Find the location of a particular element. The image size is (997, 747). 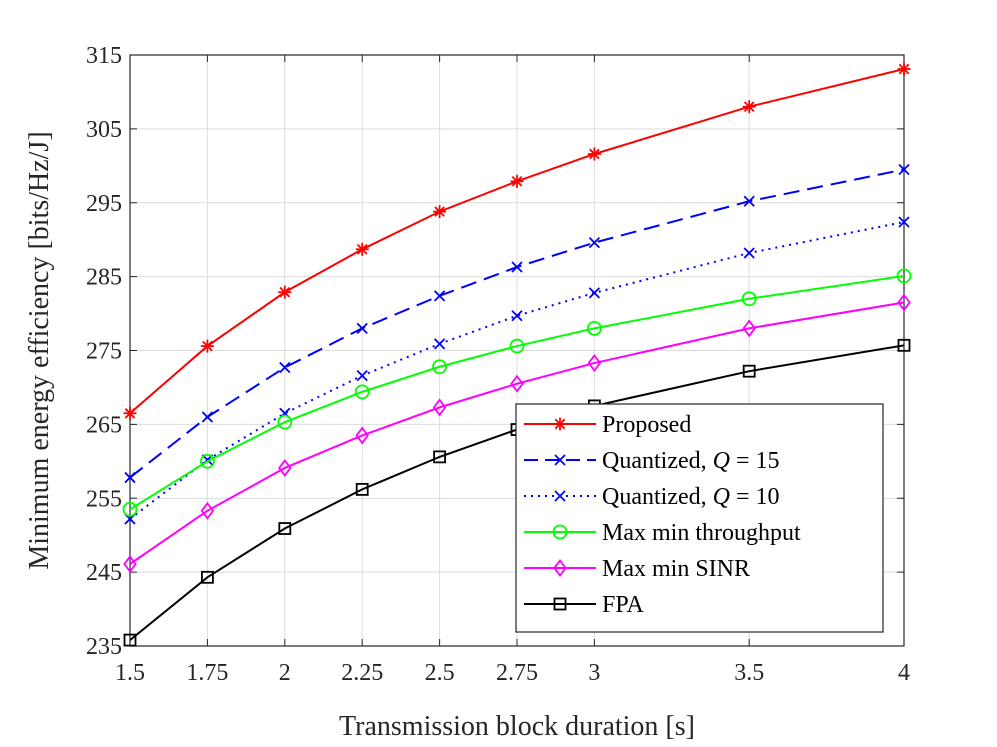

y-tick-label: 275 is located at coordinates (104, 352).